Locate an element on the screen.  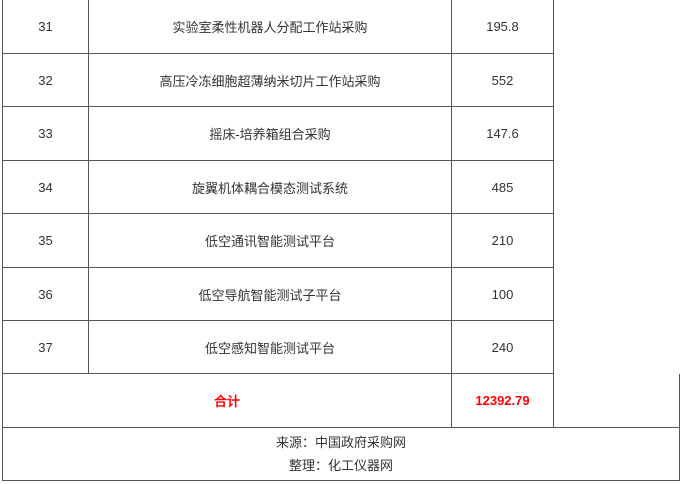
item-amount: 195.8 is located at coordinates (502, 26).